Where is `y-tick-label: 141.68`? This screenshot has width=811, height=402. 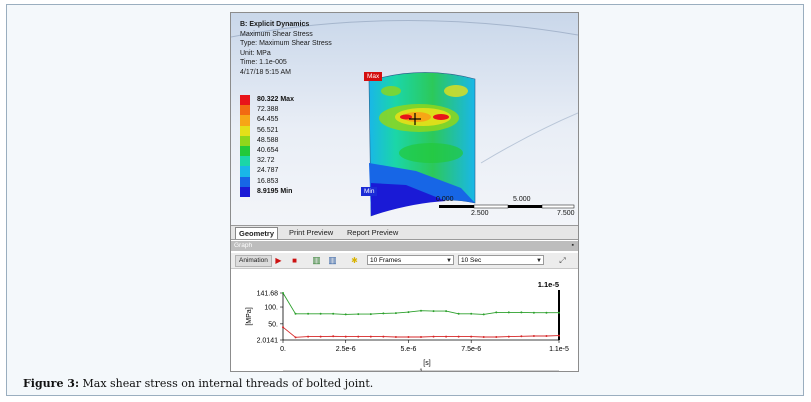 y-tick-label: 141.68 is located at coordinates (268, 294).